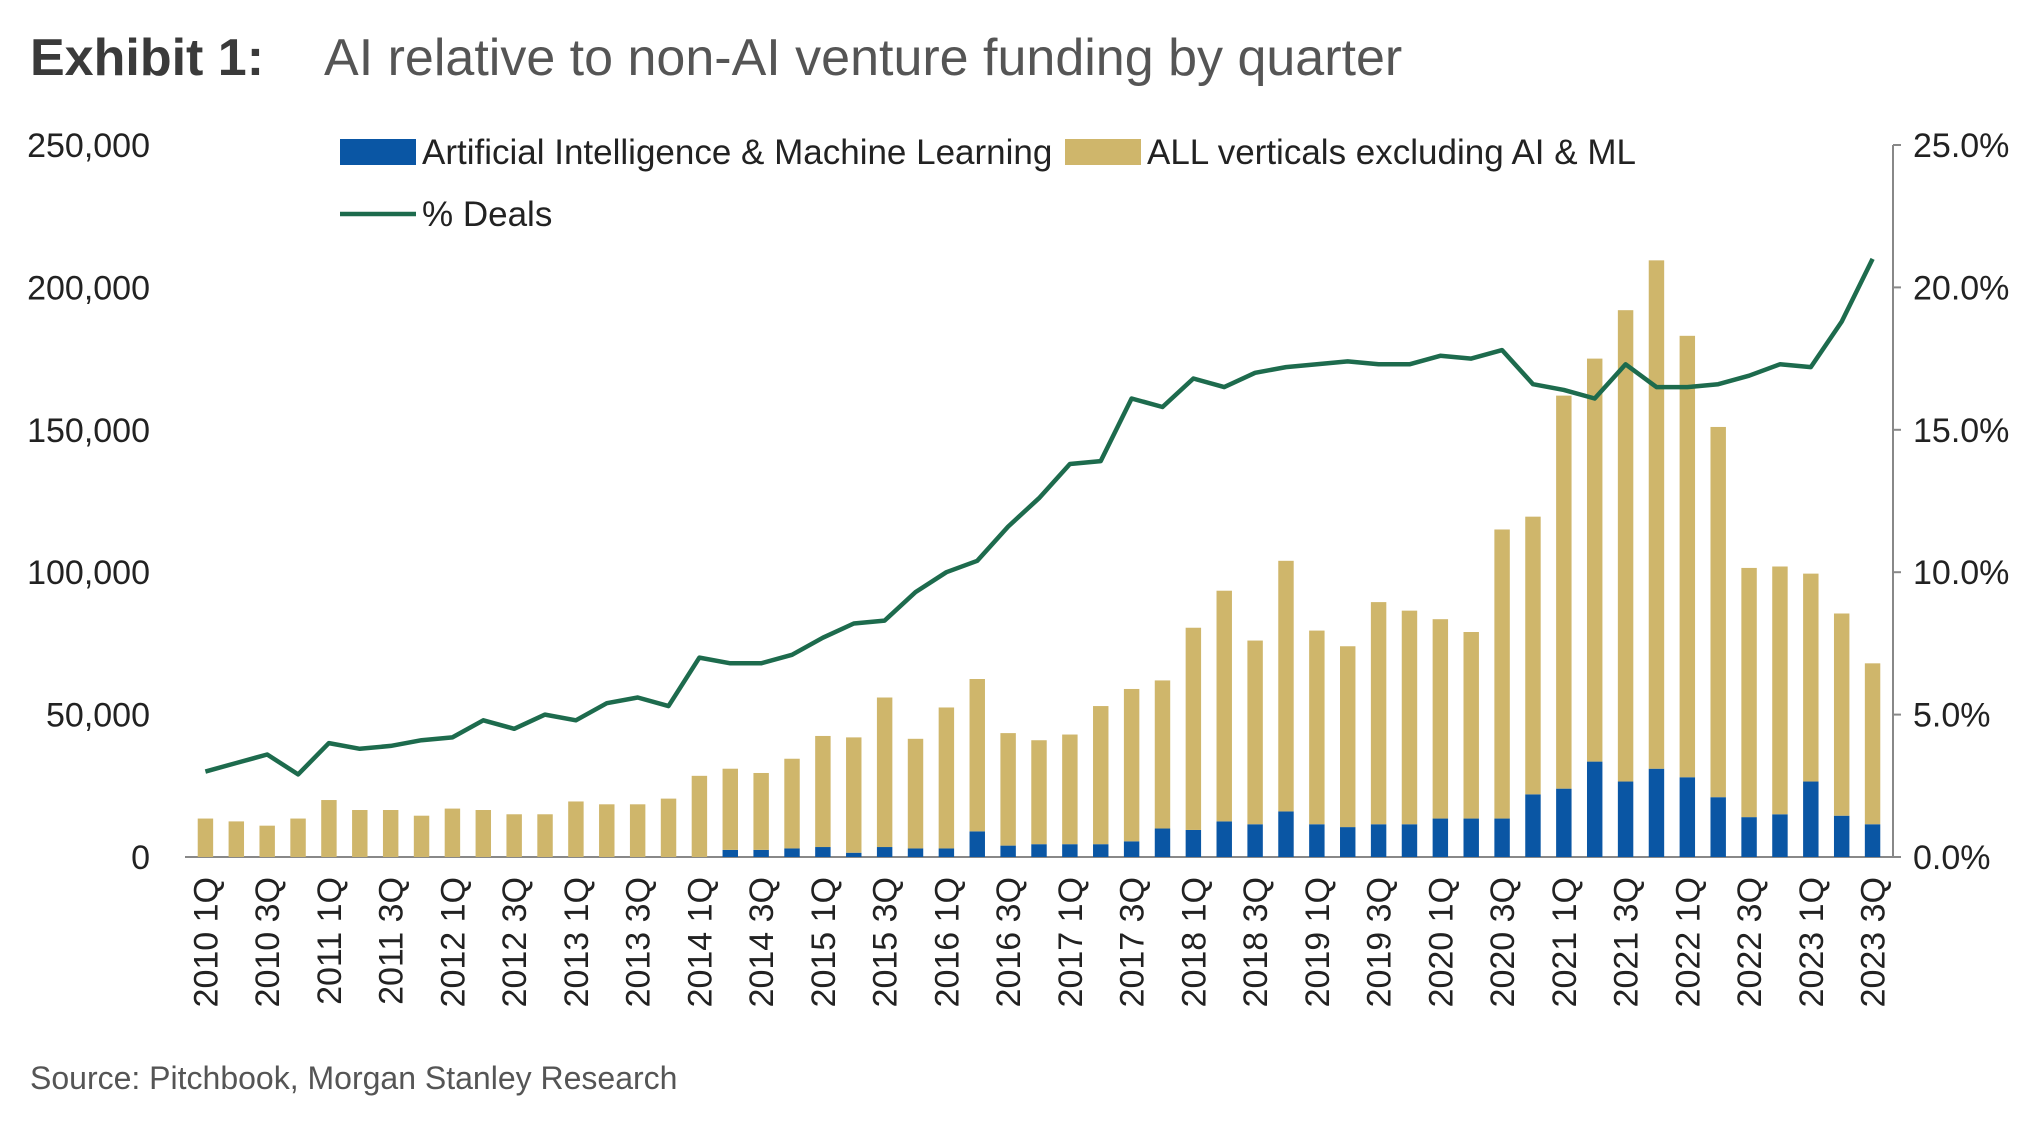  What do you see at coordinates (886, 942) in the screenshot?
I see `x-tick-label: 2015 3Q` at bounding box center [886, 942].